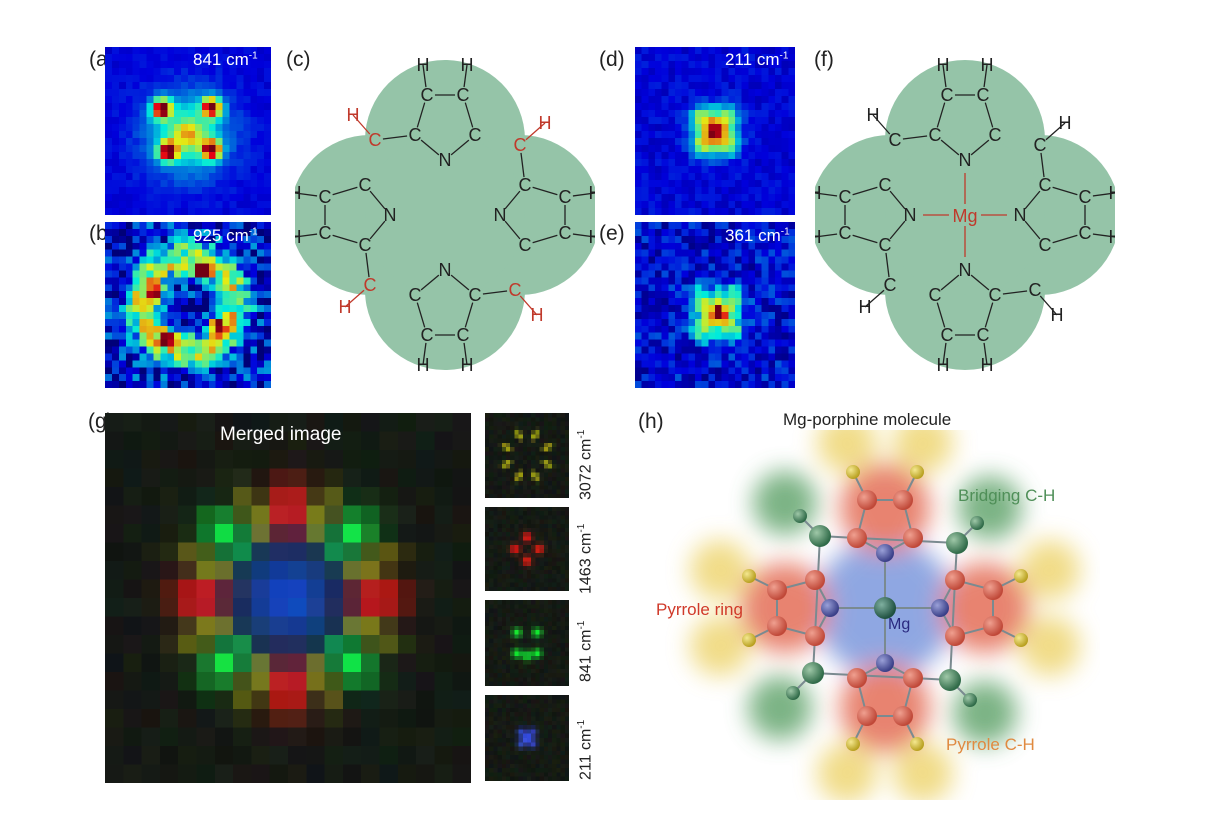 The image size is (1212, 826). What do you see at coordinates (885, 663) in the screenshot?
I see `nitrogen-sphere` at bounding box center [885, 663].